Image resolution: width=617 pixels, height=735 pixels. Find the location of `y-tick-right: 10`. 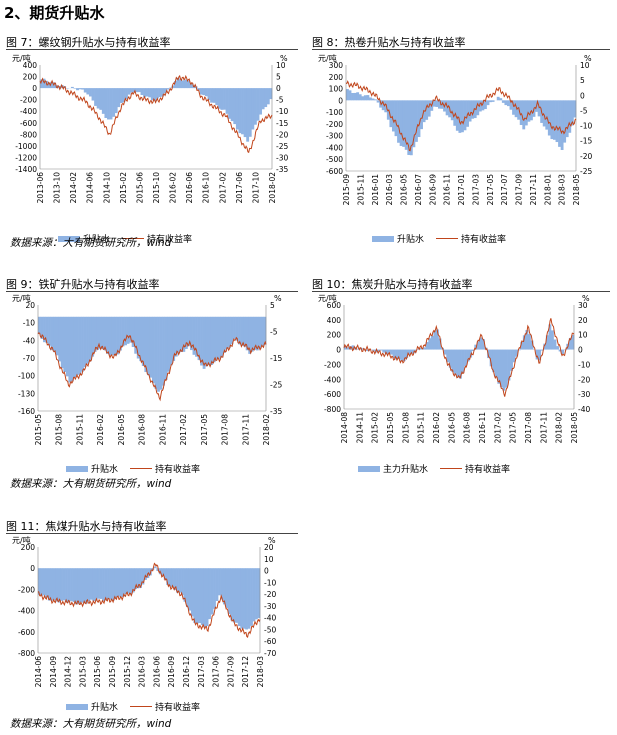

y-tick-right: 10 is located at coordinates (281, 65).